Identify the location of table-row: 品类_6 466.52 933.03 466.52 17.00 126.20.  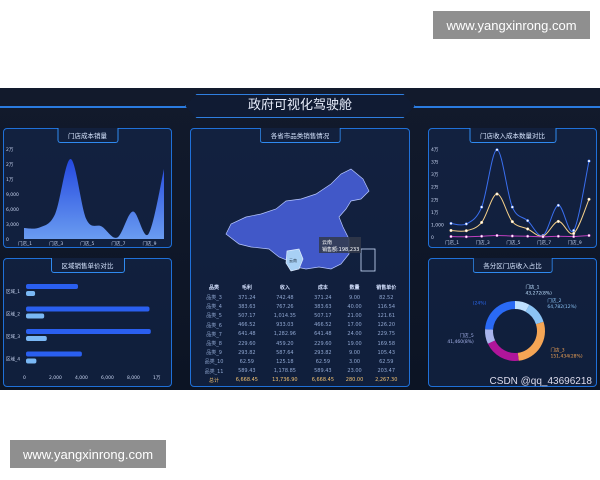
(301, 325).